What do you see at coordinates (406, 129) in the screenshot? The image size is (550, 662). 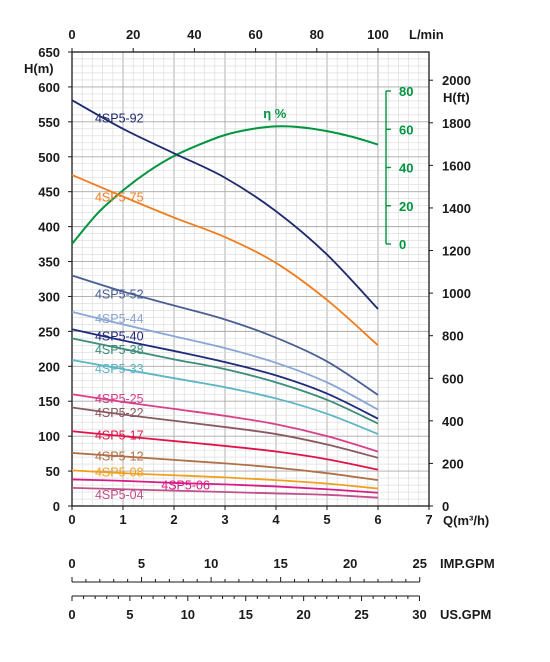 I see `efficiency-tick-label: 60` at bounding box center [406, 129].